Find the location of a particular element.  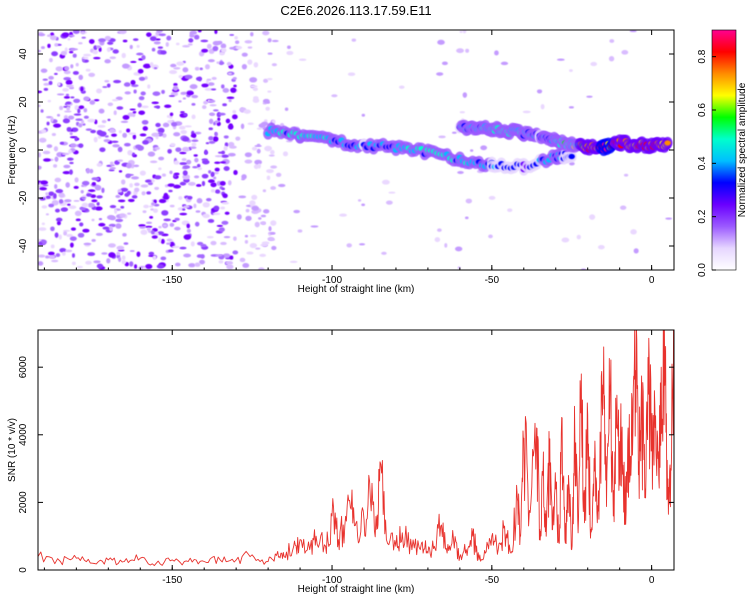

snr-x-tick-label: 0 is located at coordinates (652, 580).